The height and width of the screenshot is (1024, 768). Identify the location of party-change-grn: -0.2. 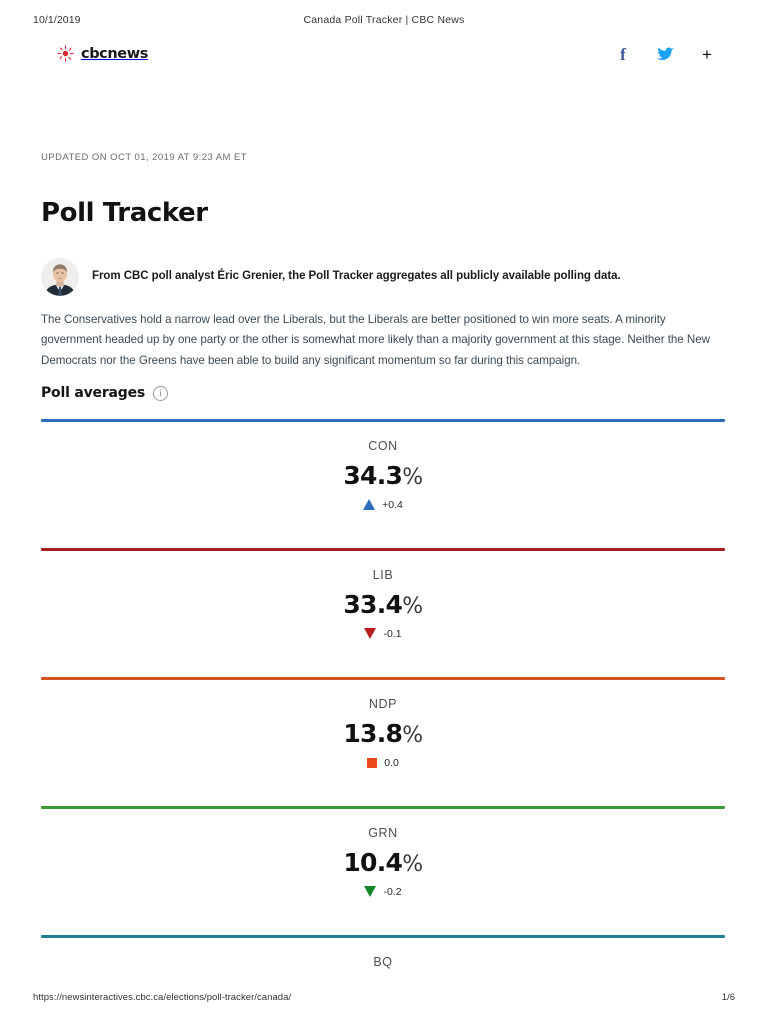
(383, 892).